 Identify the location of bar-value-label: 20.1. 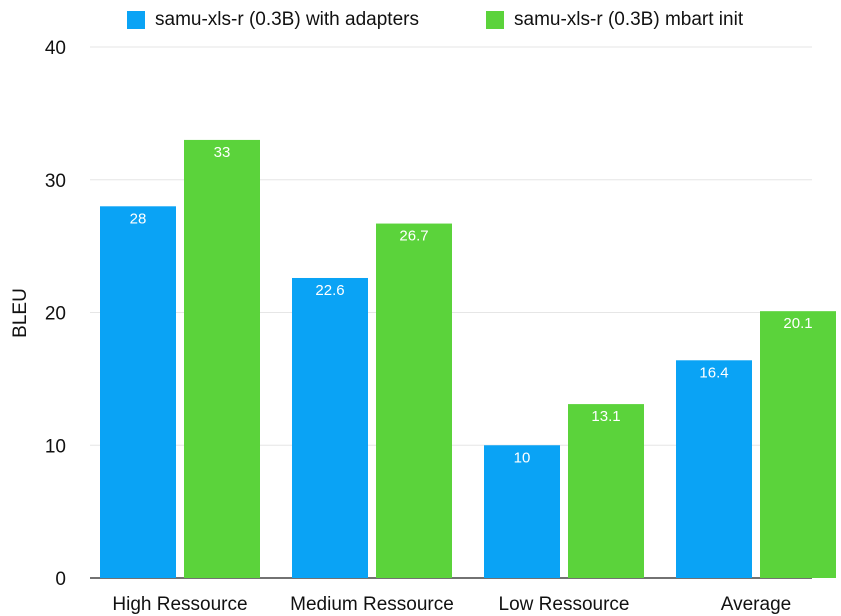
(797, 323).